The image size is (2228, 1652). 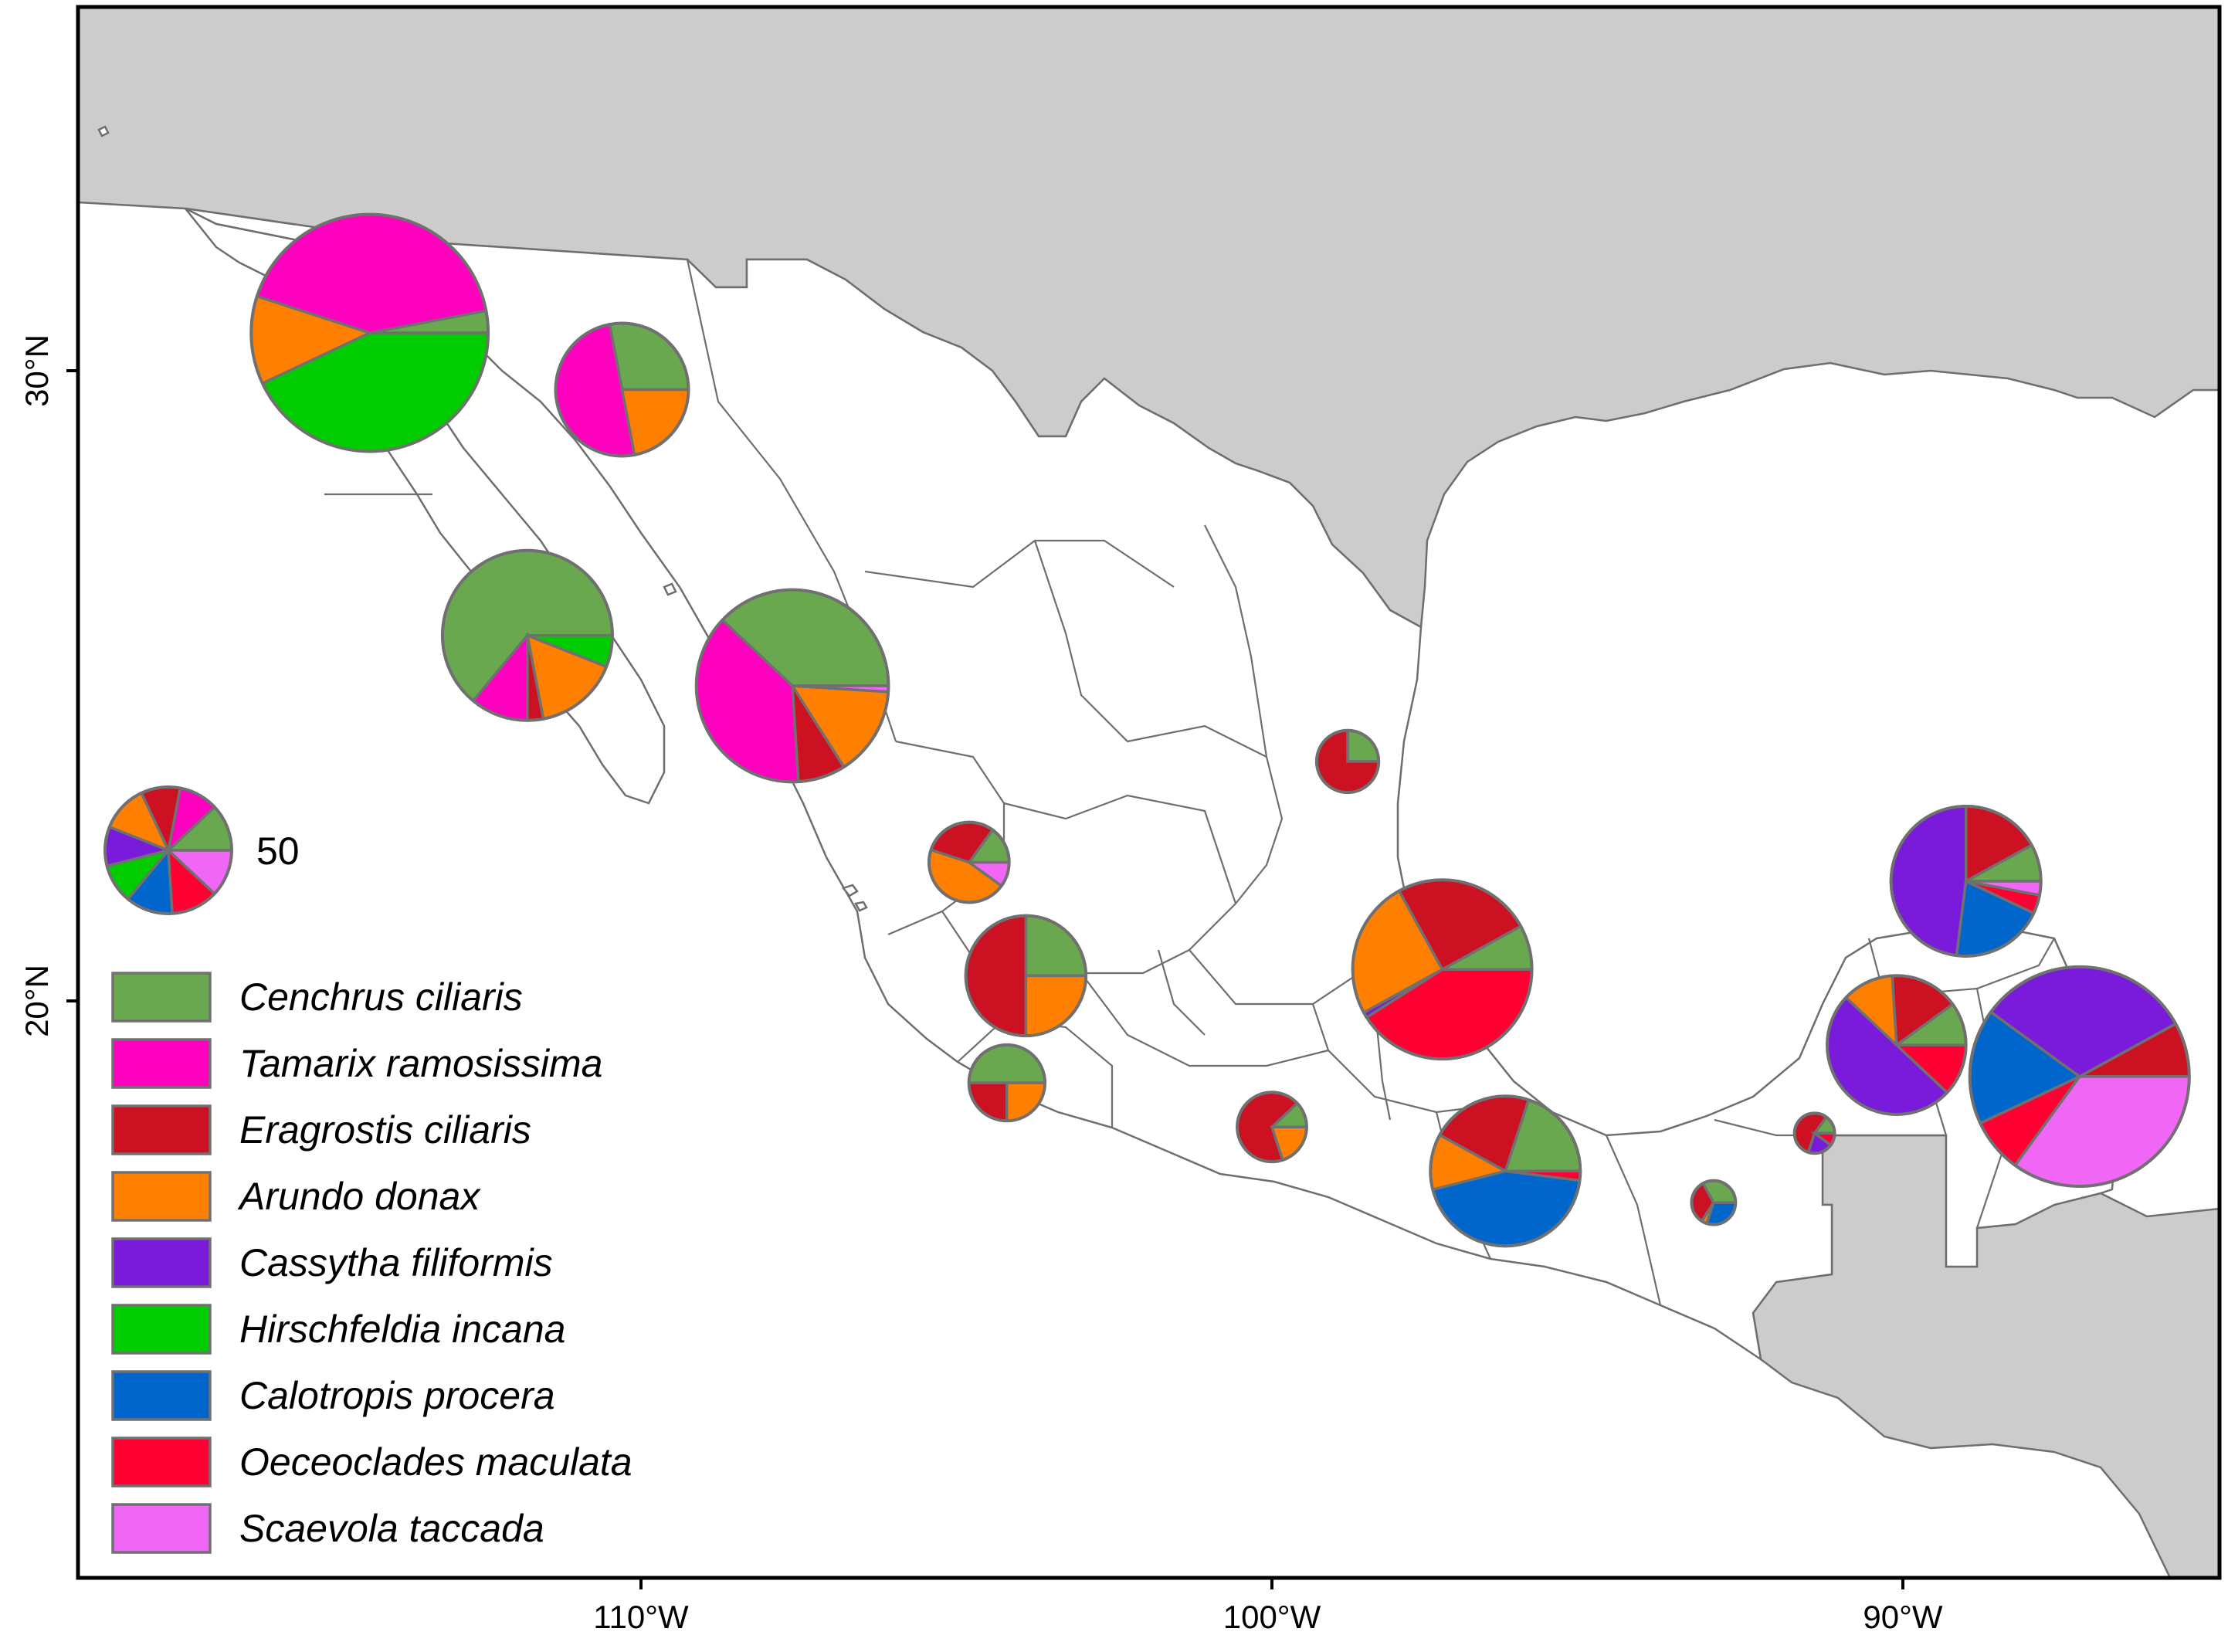 What do you see at coordinates (161, 1063) in the screenshot?
I see `legend-swatch-tr` at bounding box center [161, 1063].